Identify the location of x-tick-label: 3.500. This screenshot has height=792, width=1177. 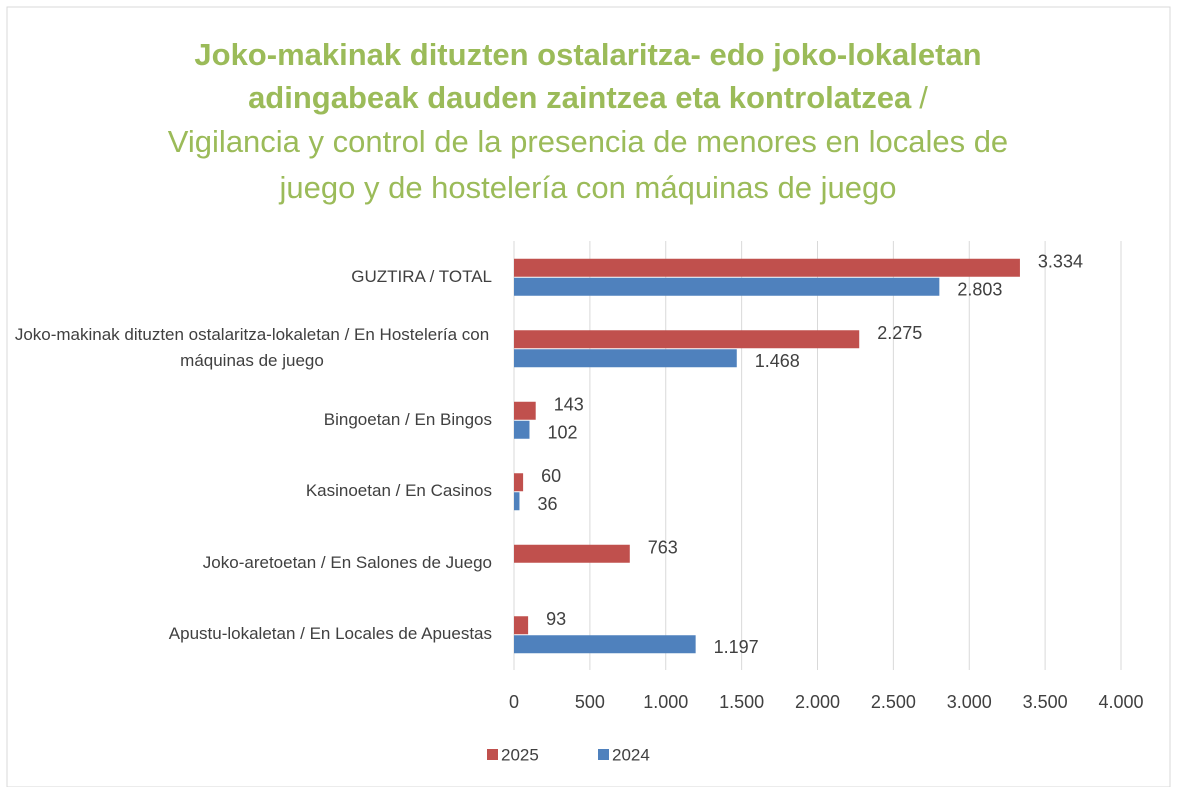
(1045, 702).